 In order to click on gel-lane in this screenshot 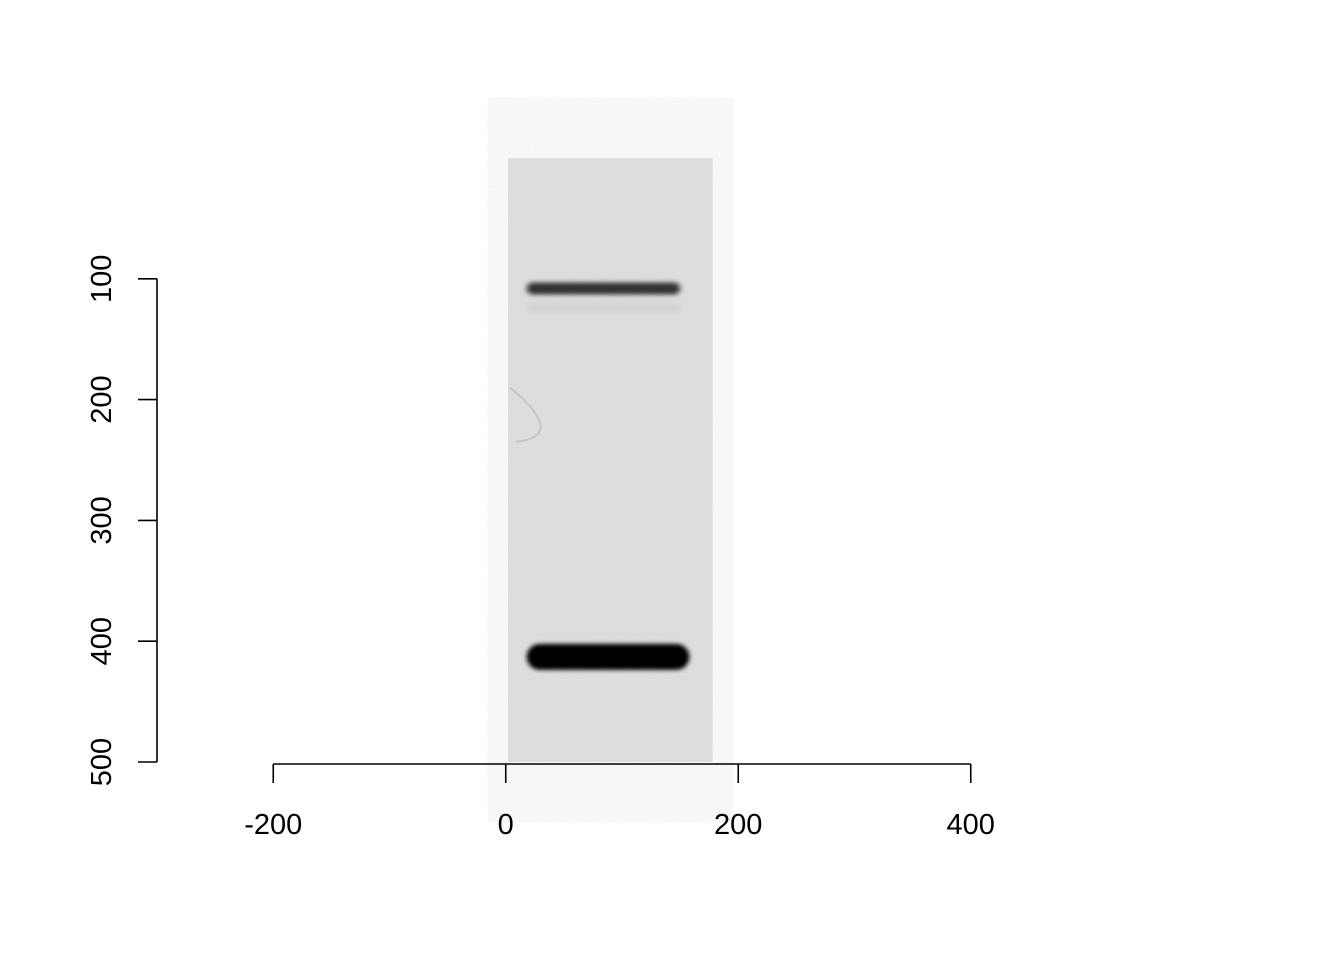, I will do `click(610, 460)`.